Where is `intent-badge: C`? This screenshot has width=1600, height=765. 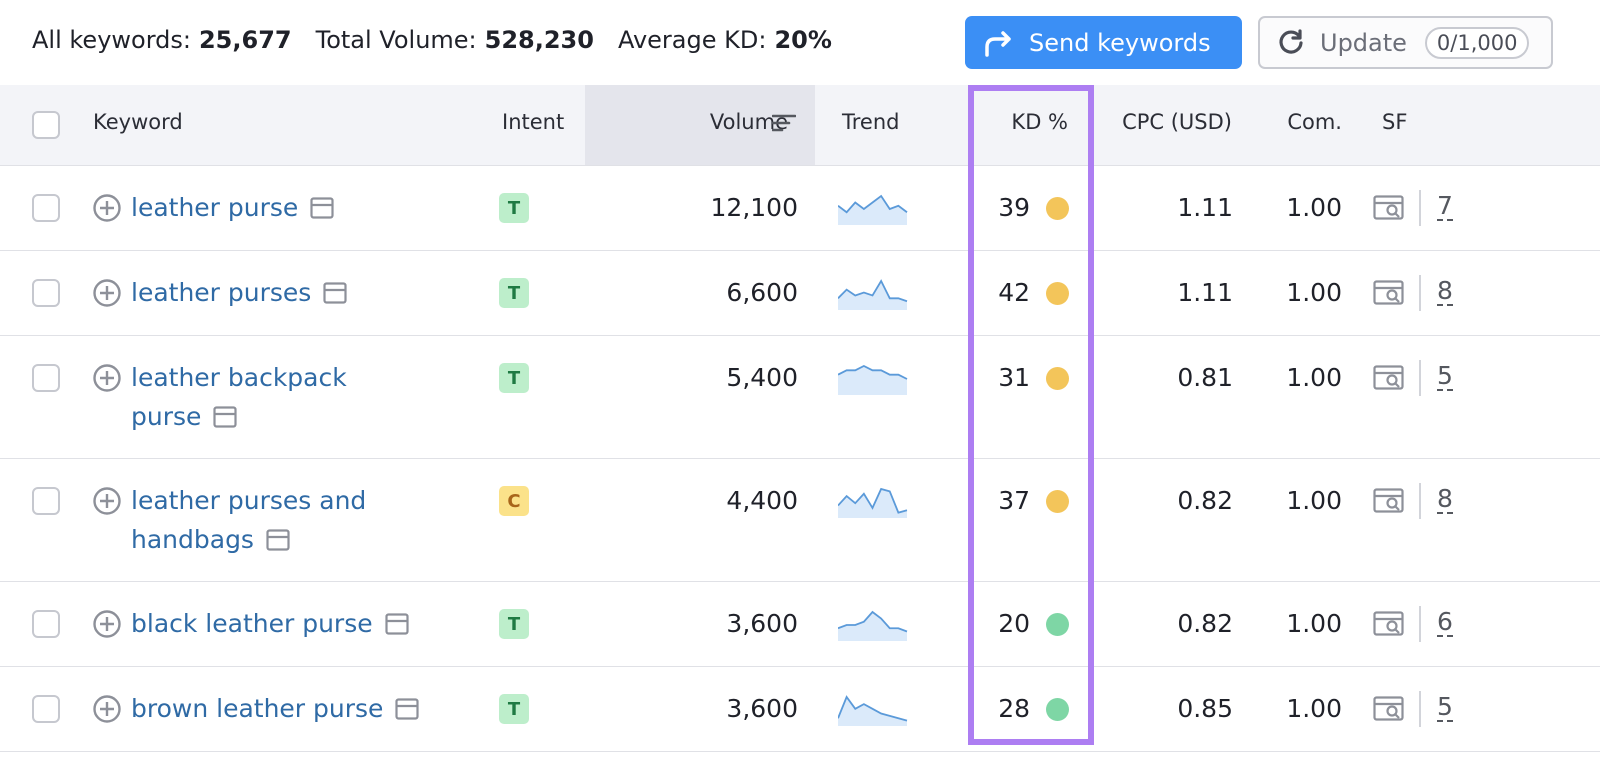
intent-badge: C is located at coordinates (514, 501).